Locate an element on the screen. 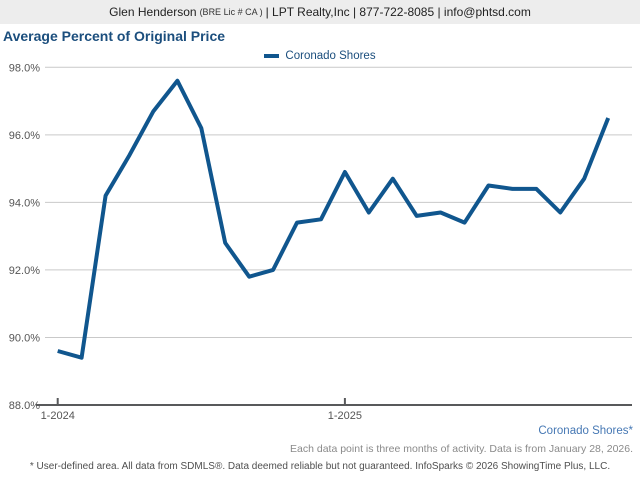 This screenshot has height=480, width=640. header-agent-name: Glen Henderson is located at coordinates (153, 12).